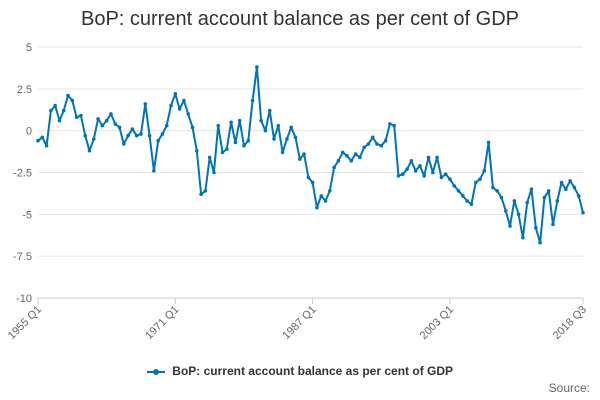 Image resolution: width=600 pixels, height=400 pixels. Describe the element at coordinates (22, 174) in the screenshot. I see `y-tick-label: -2.5` at that location.